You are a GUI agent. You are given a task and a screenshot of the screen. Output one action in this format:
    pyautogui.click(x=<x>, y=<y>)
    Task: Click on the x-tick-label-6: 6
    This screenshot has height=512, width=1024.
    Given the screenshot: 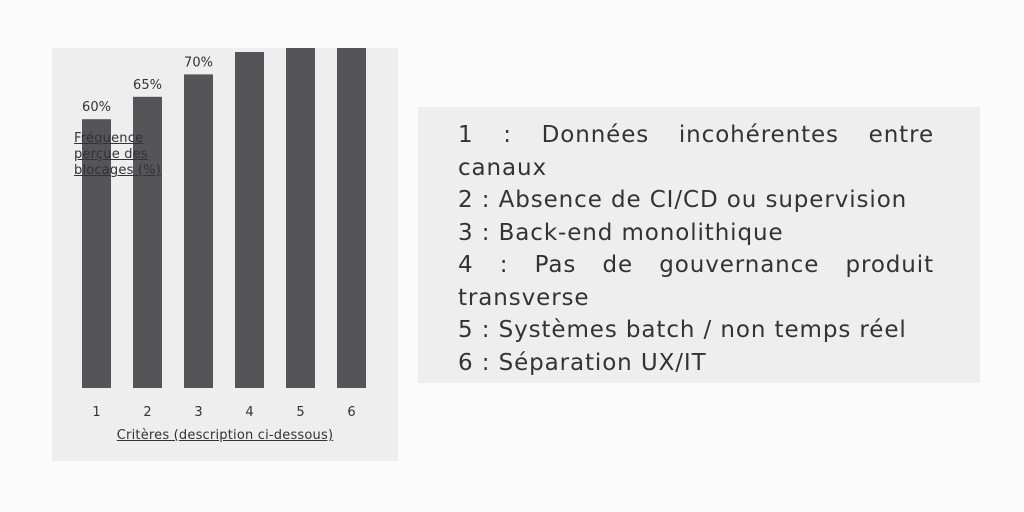 What is the action you would take?
    pyautogui.click(x=351, y=412)
    